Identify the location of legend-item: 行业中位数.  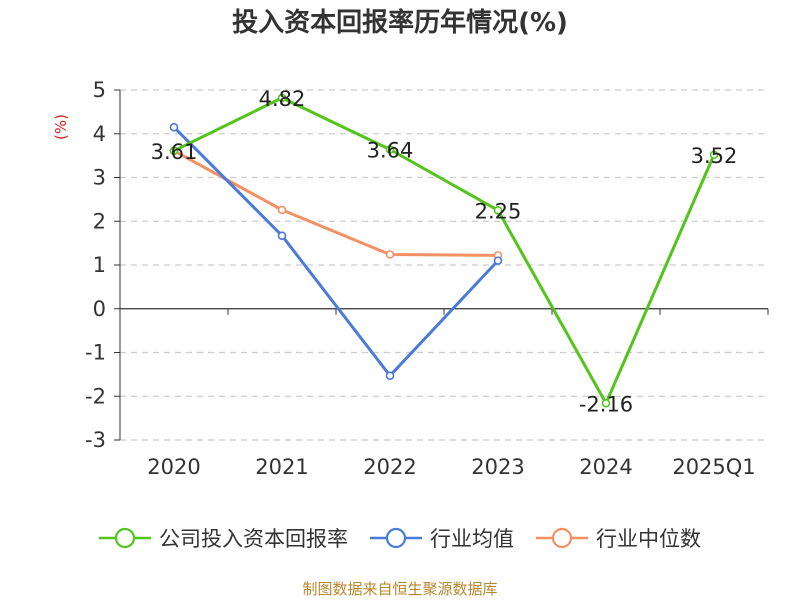
(618, 538).